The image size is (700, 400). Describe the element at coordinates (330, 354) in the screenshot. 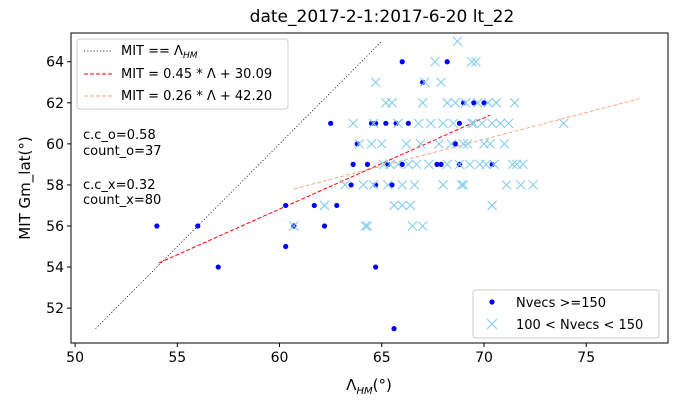

I see `x-axis: 50 55 60 65 70 75` at that location.